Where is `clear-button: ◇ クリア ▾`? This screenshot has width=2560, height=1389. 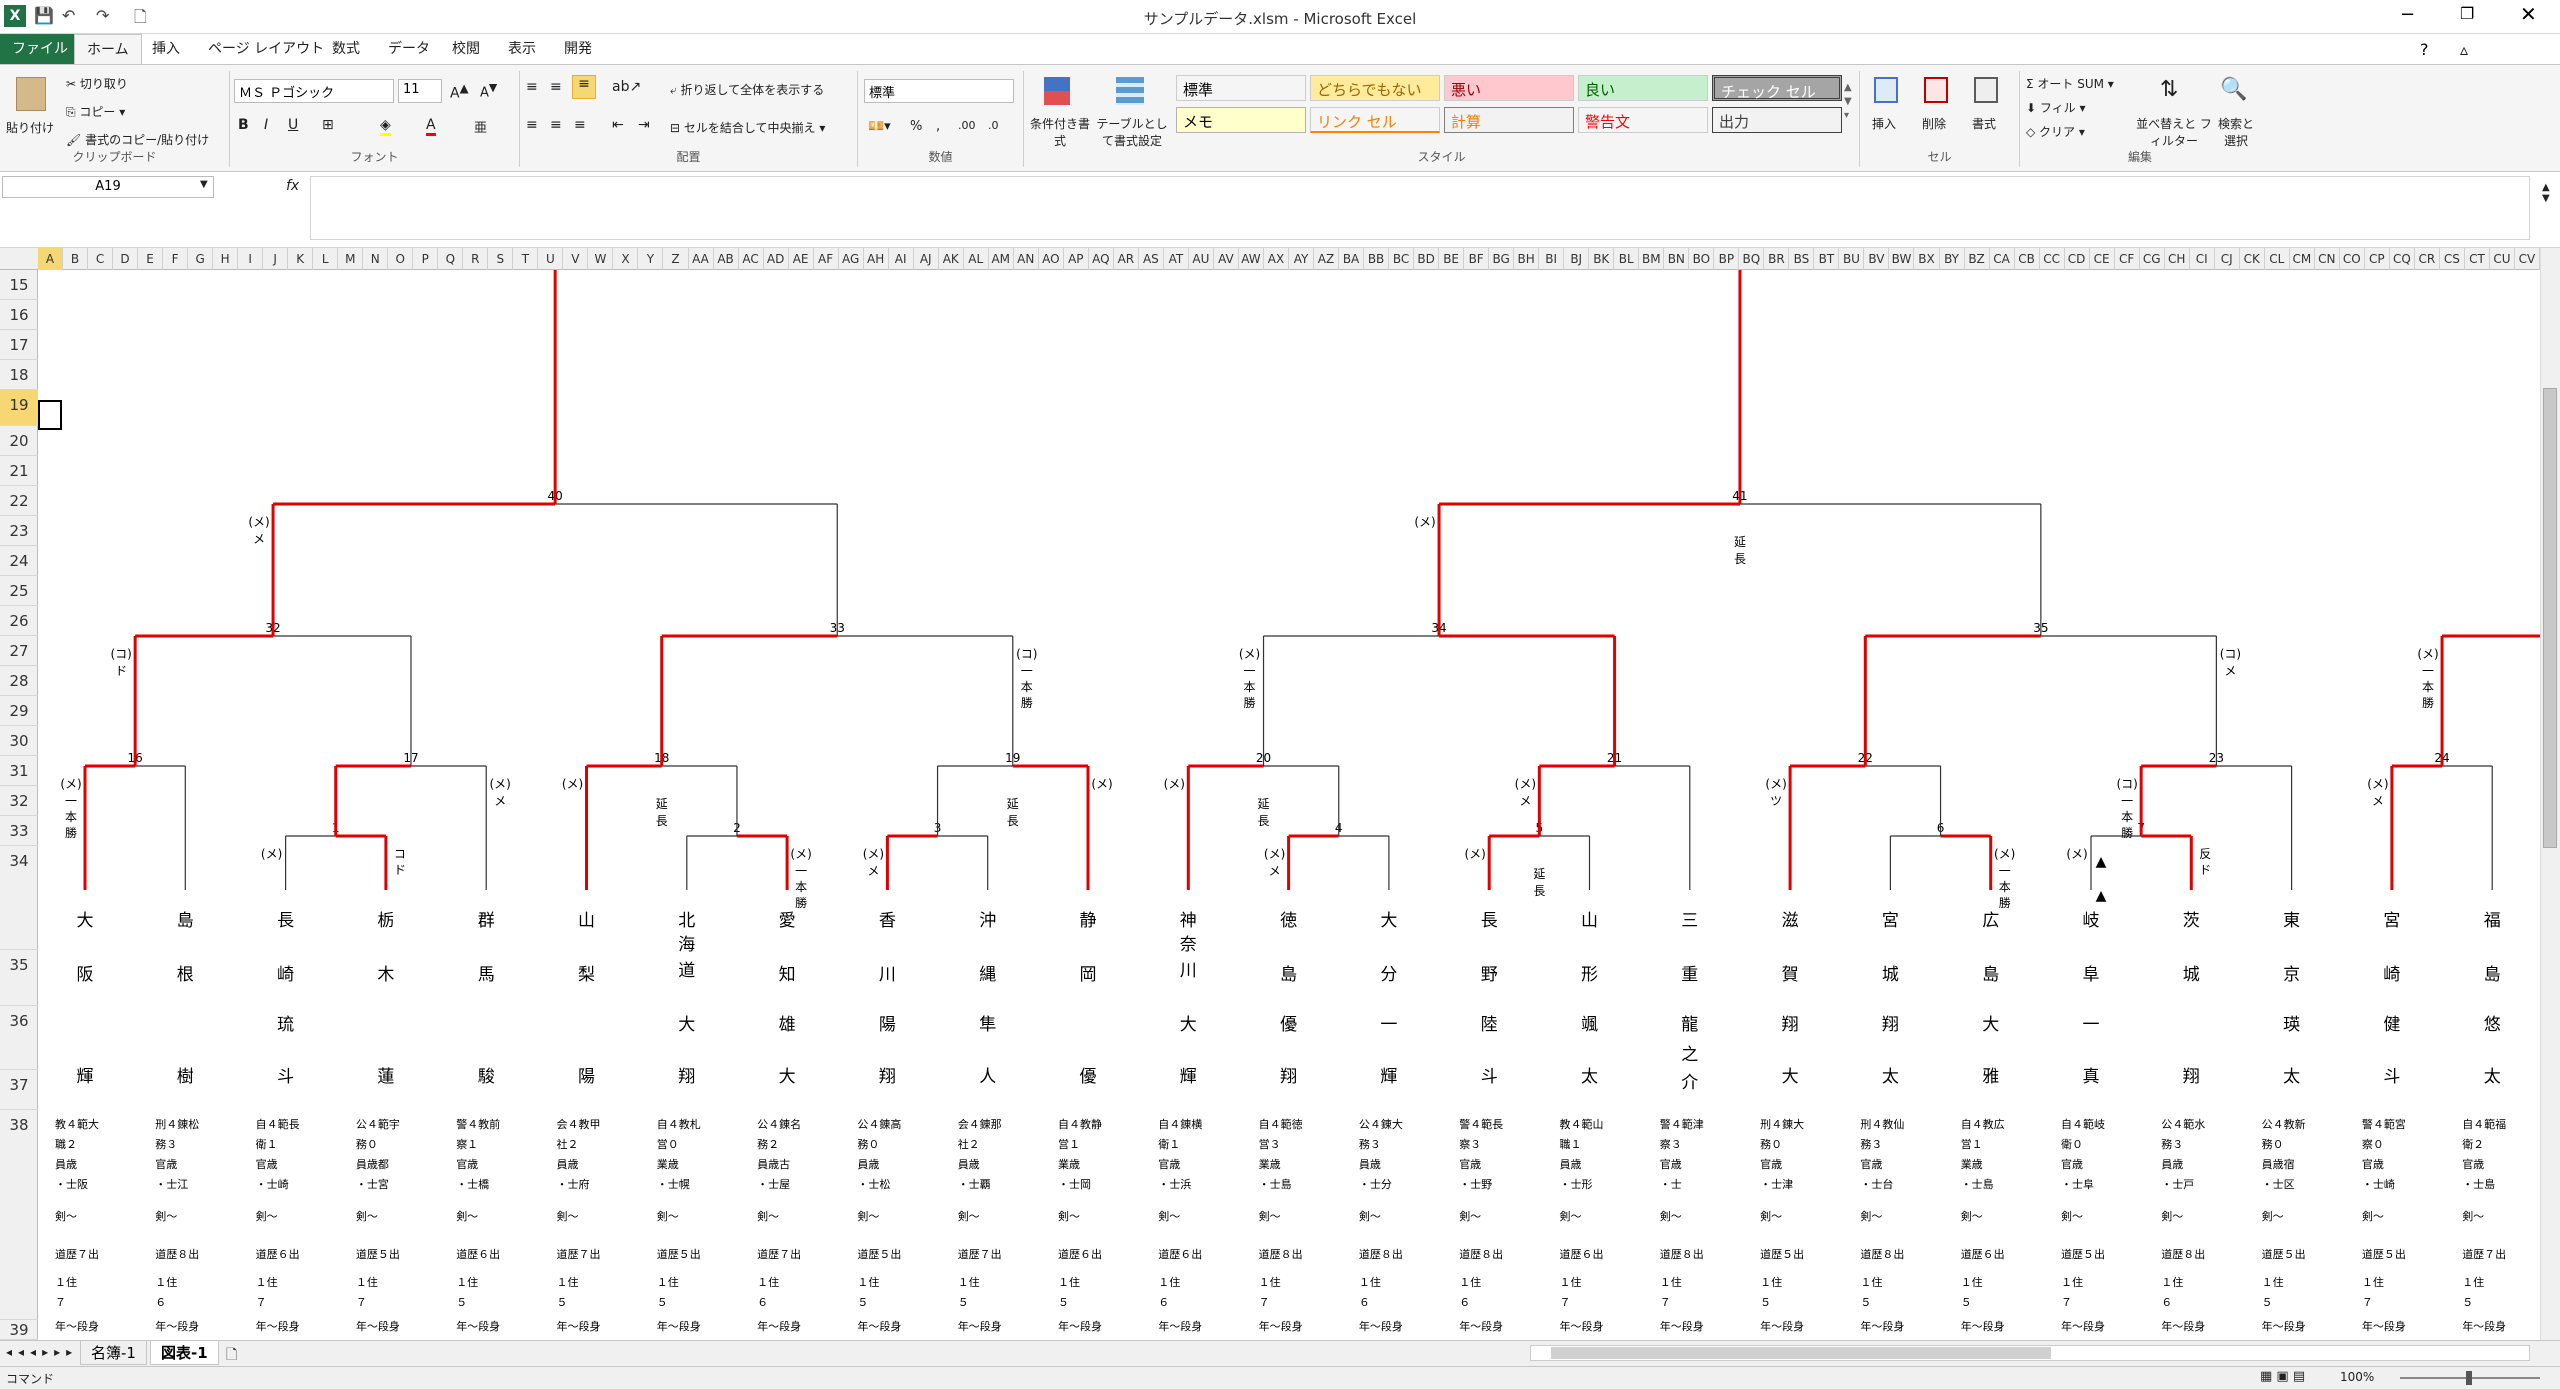 clear-button: ◇ クリア ▾ is located at coordinates (2055, 132).